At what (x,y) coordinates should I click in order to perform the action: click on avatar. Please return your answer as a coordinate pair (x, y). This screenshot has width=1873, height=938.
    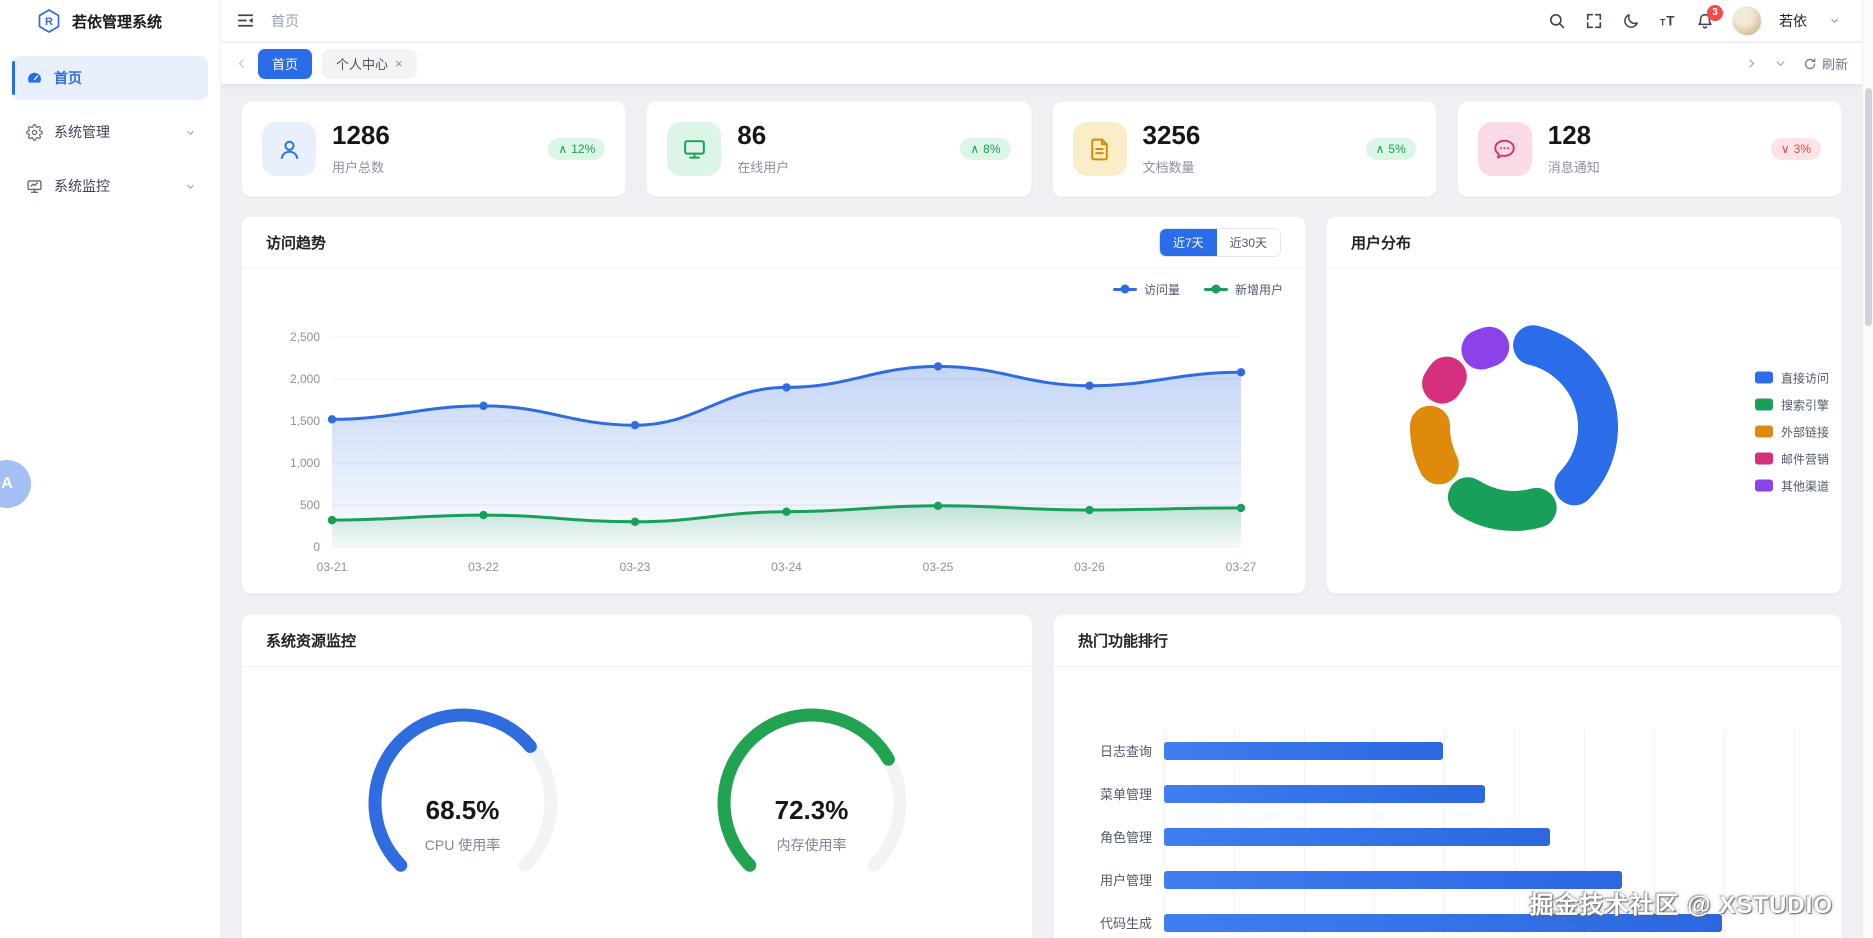
    Looking at the image, I should click on (1747, 20).